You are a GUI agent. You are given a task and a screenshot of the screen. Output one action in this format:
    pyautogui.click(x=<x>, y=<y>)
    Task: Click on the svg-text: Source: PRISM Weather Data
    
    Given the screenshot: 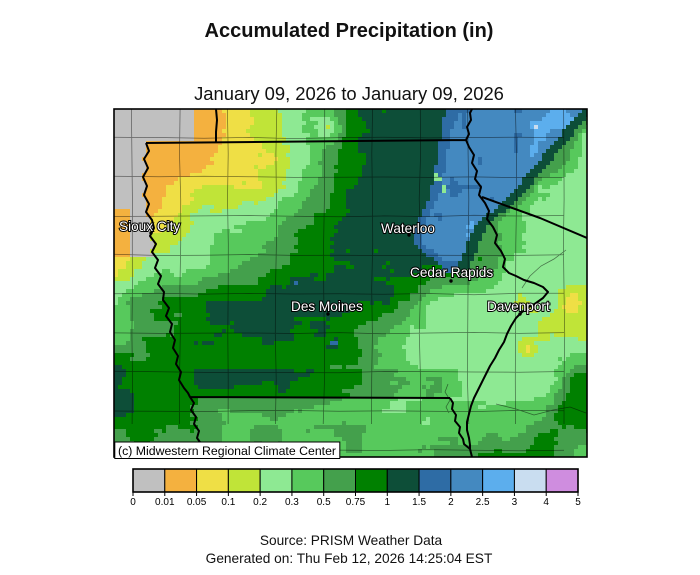 What is the action you would take?
    pyautogui.click(x=351, y=540)
    